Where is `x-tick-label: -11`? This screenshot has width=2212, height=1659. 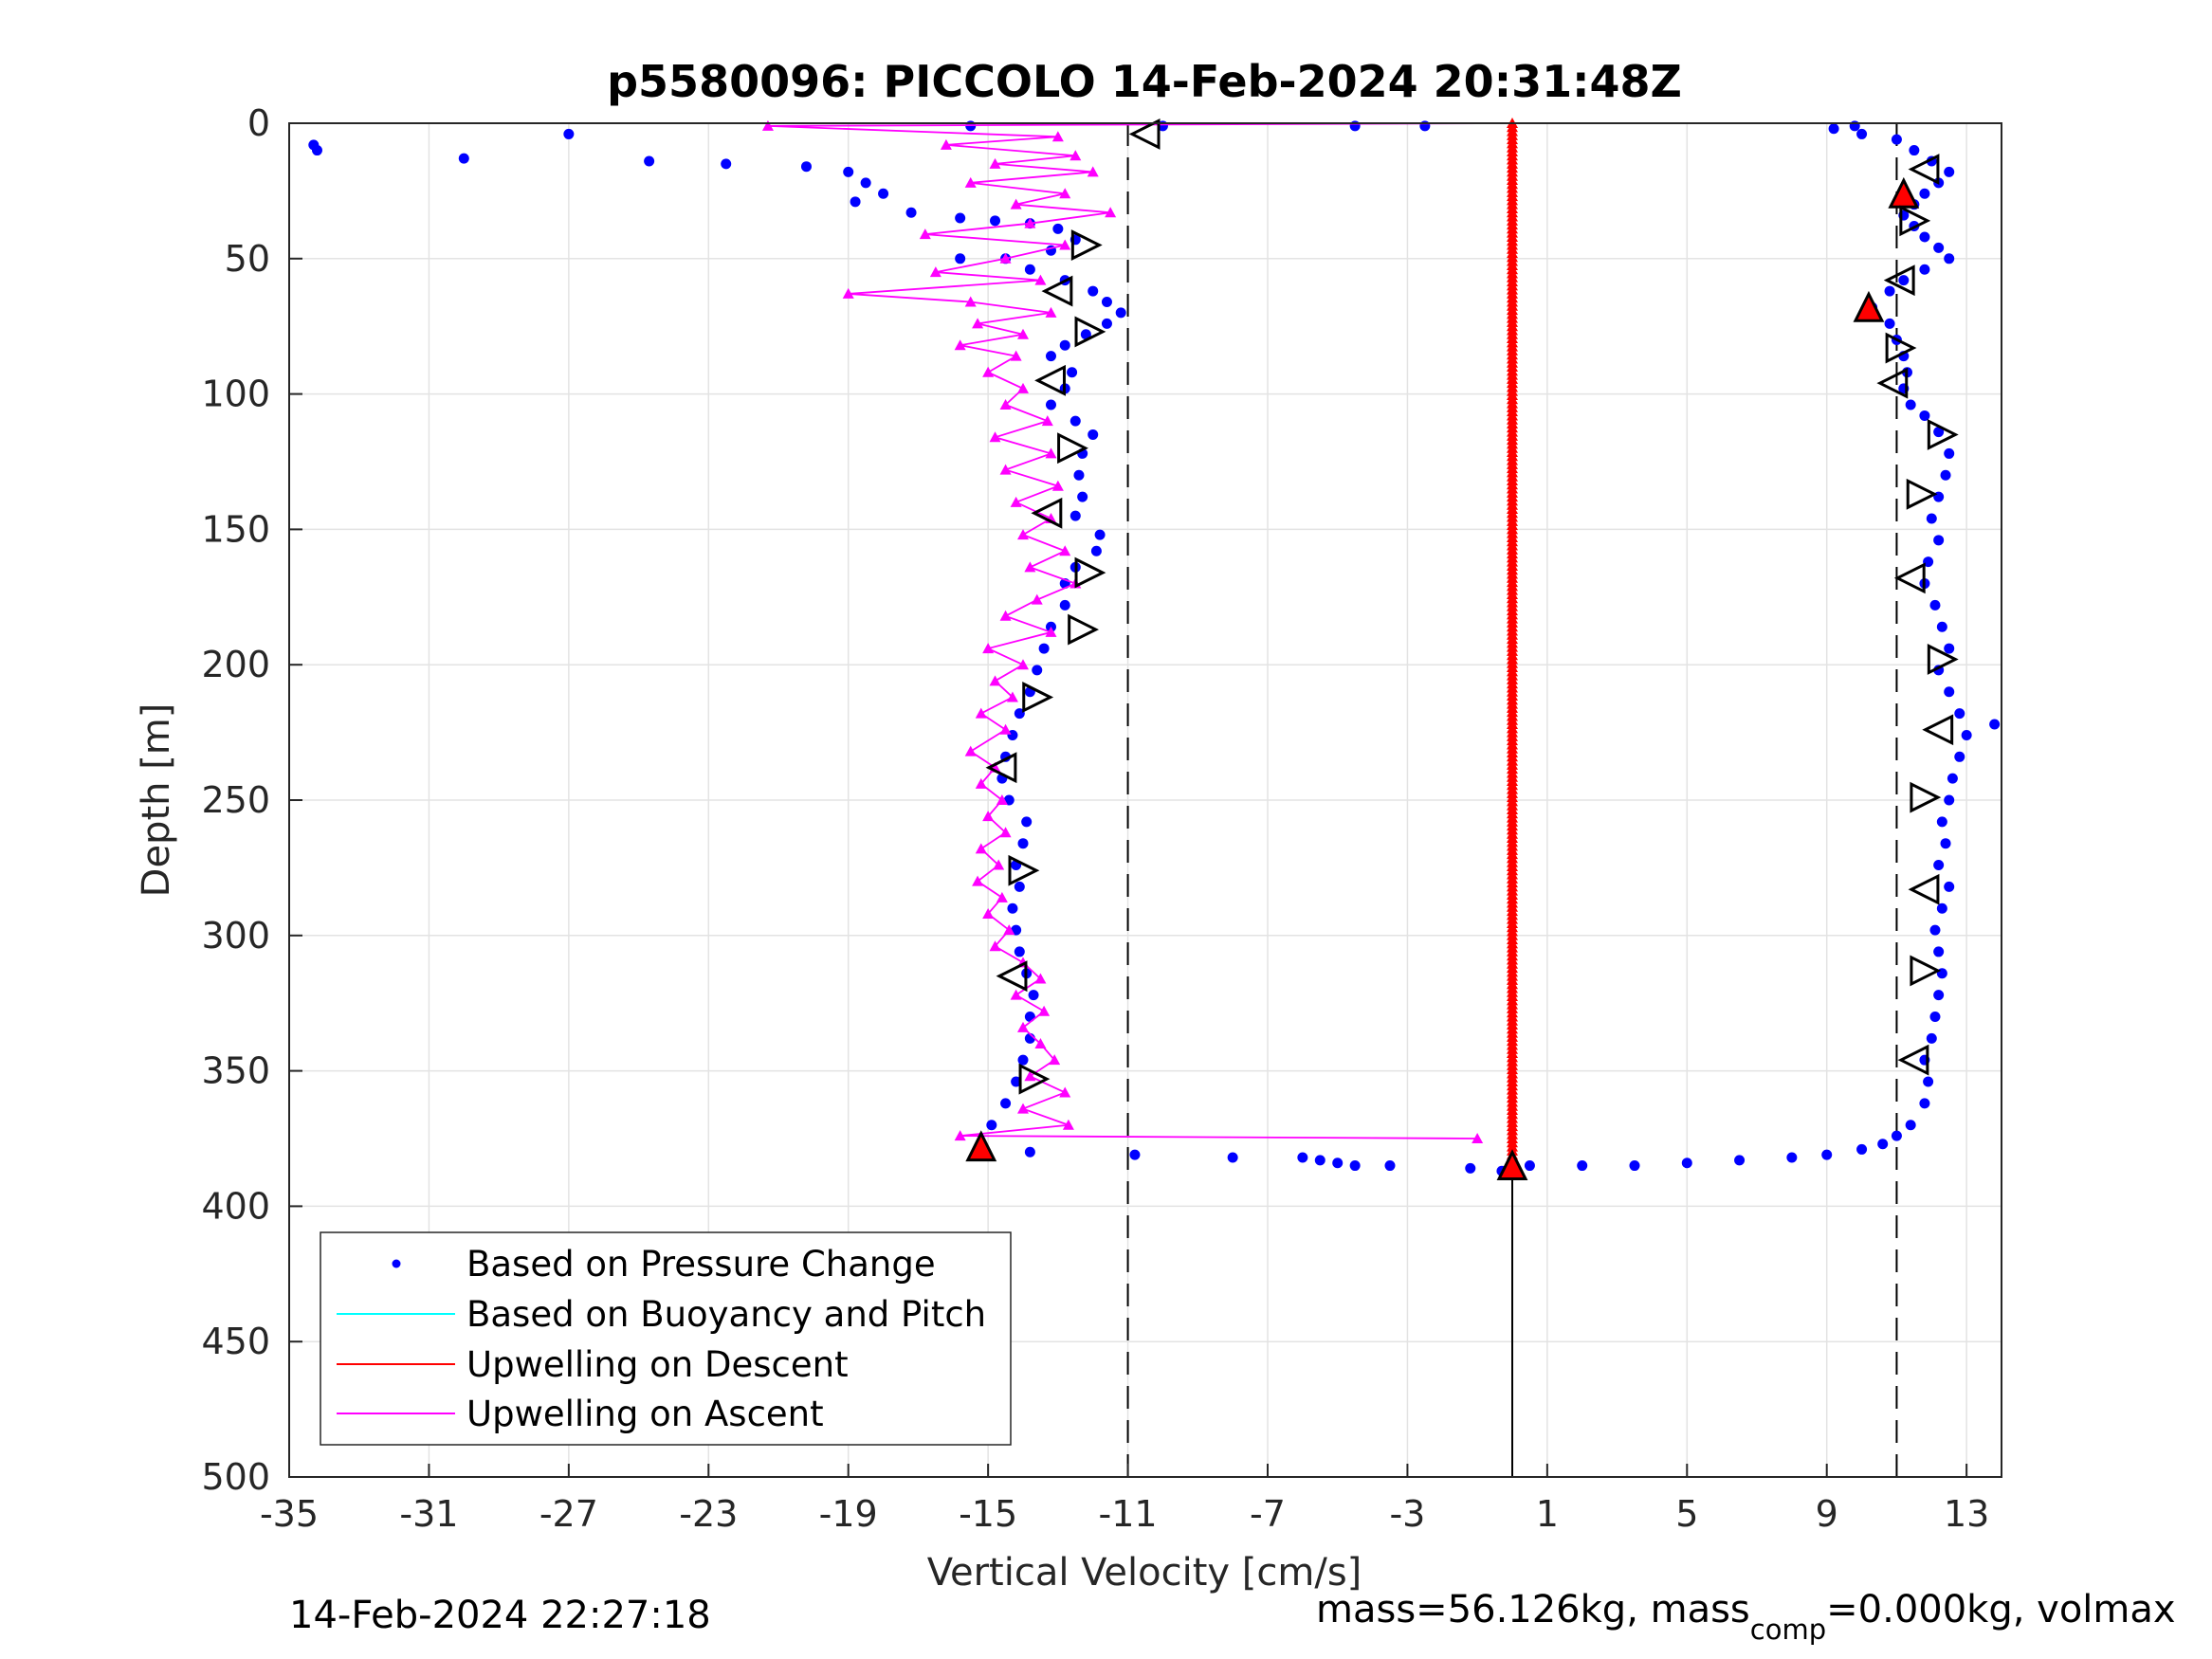
x-tick-label: -11 is located at coordinates (1128, 1514).